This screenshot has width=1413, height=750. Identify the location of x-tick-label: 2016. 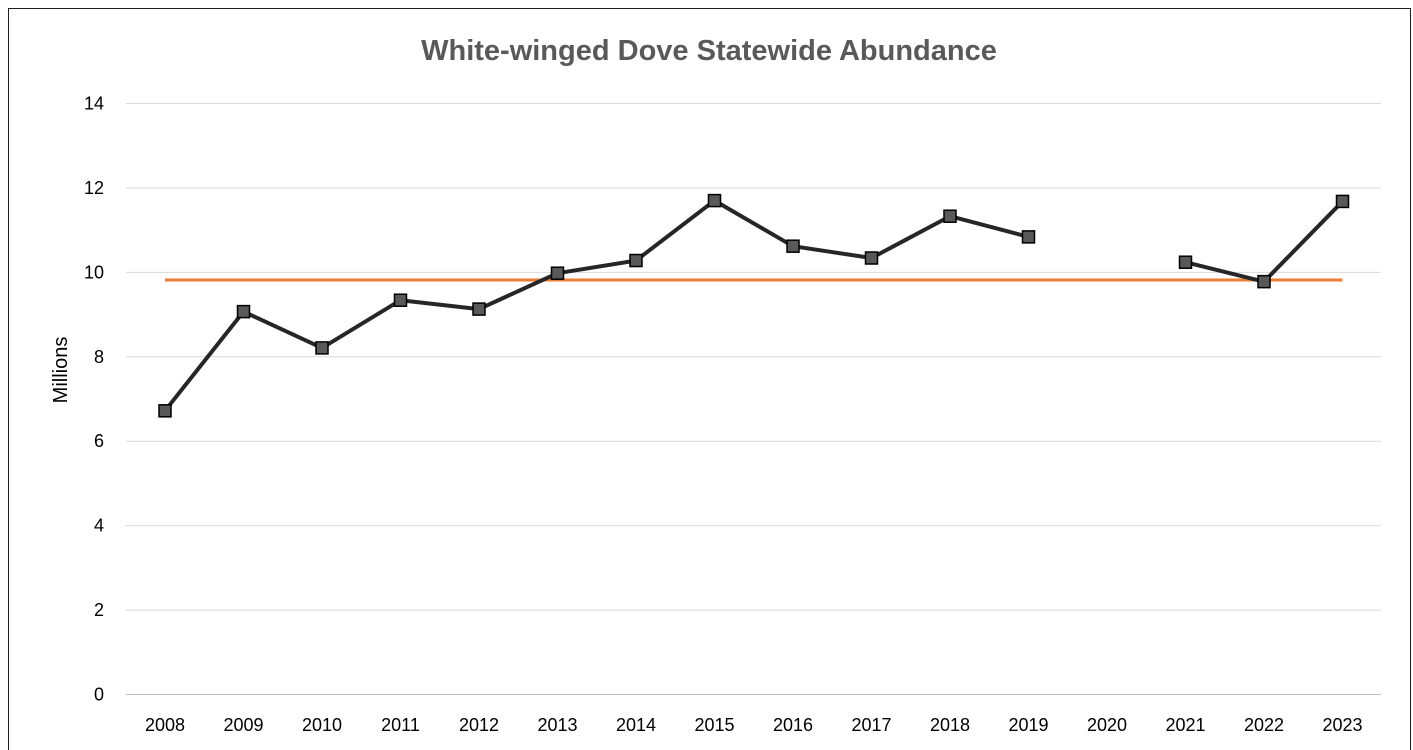
(793, 725).